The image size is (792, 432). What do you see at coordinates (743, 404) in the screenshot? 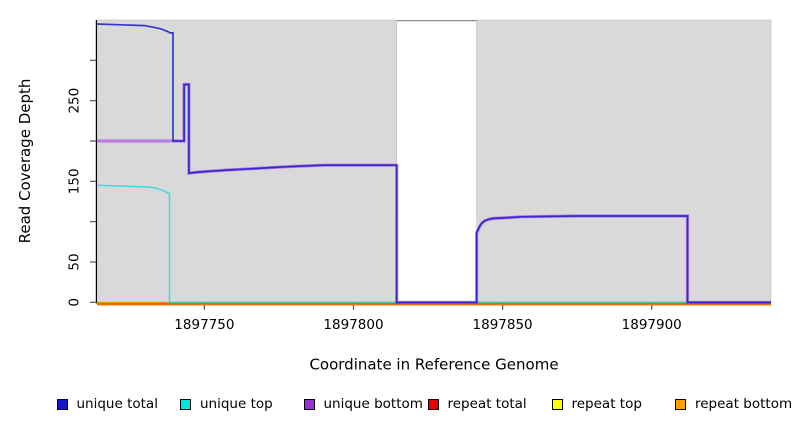
I see `legend-label: repeat bottom` at bounding box center [743, 404].